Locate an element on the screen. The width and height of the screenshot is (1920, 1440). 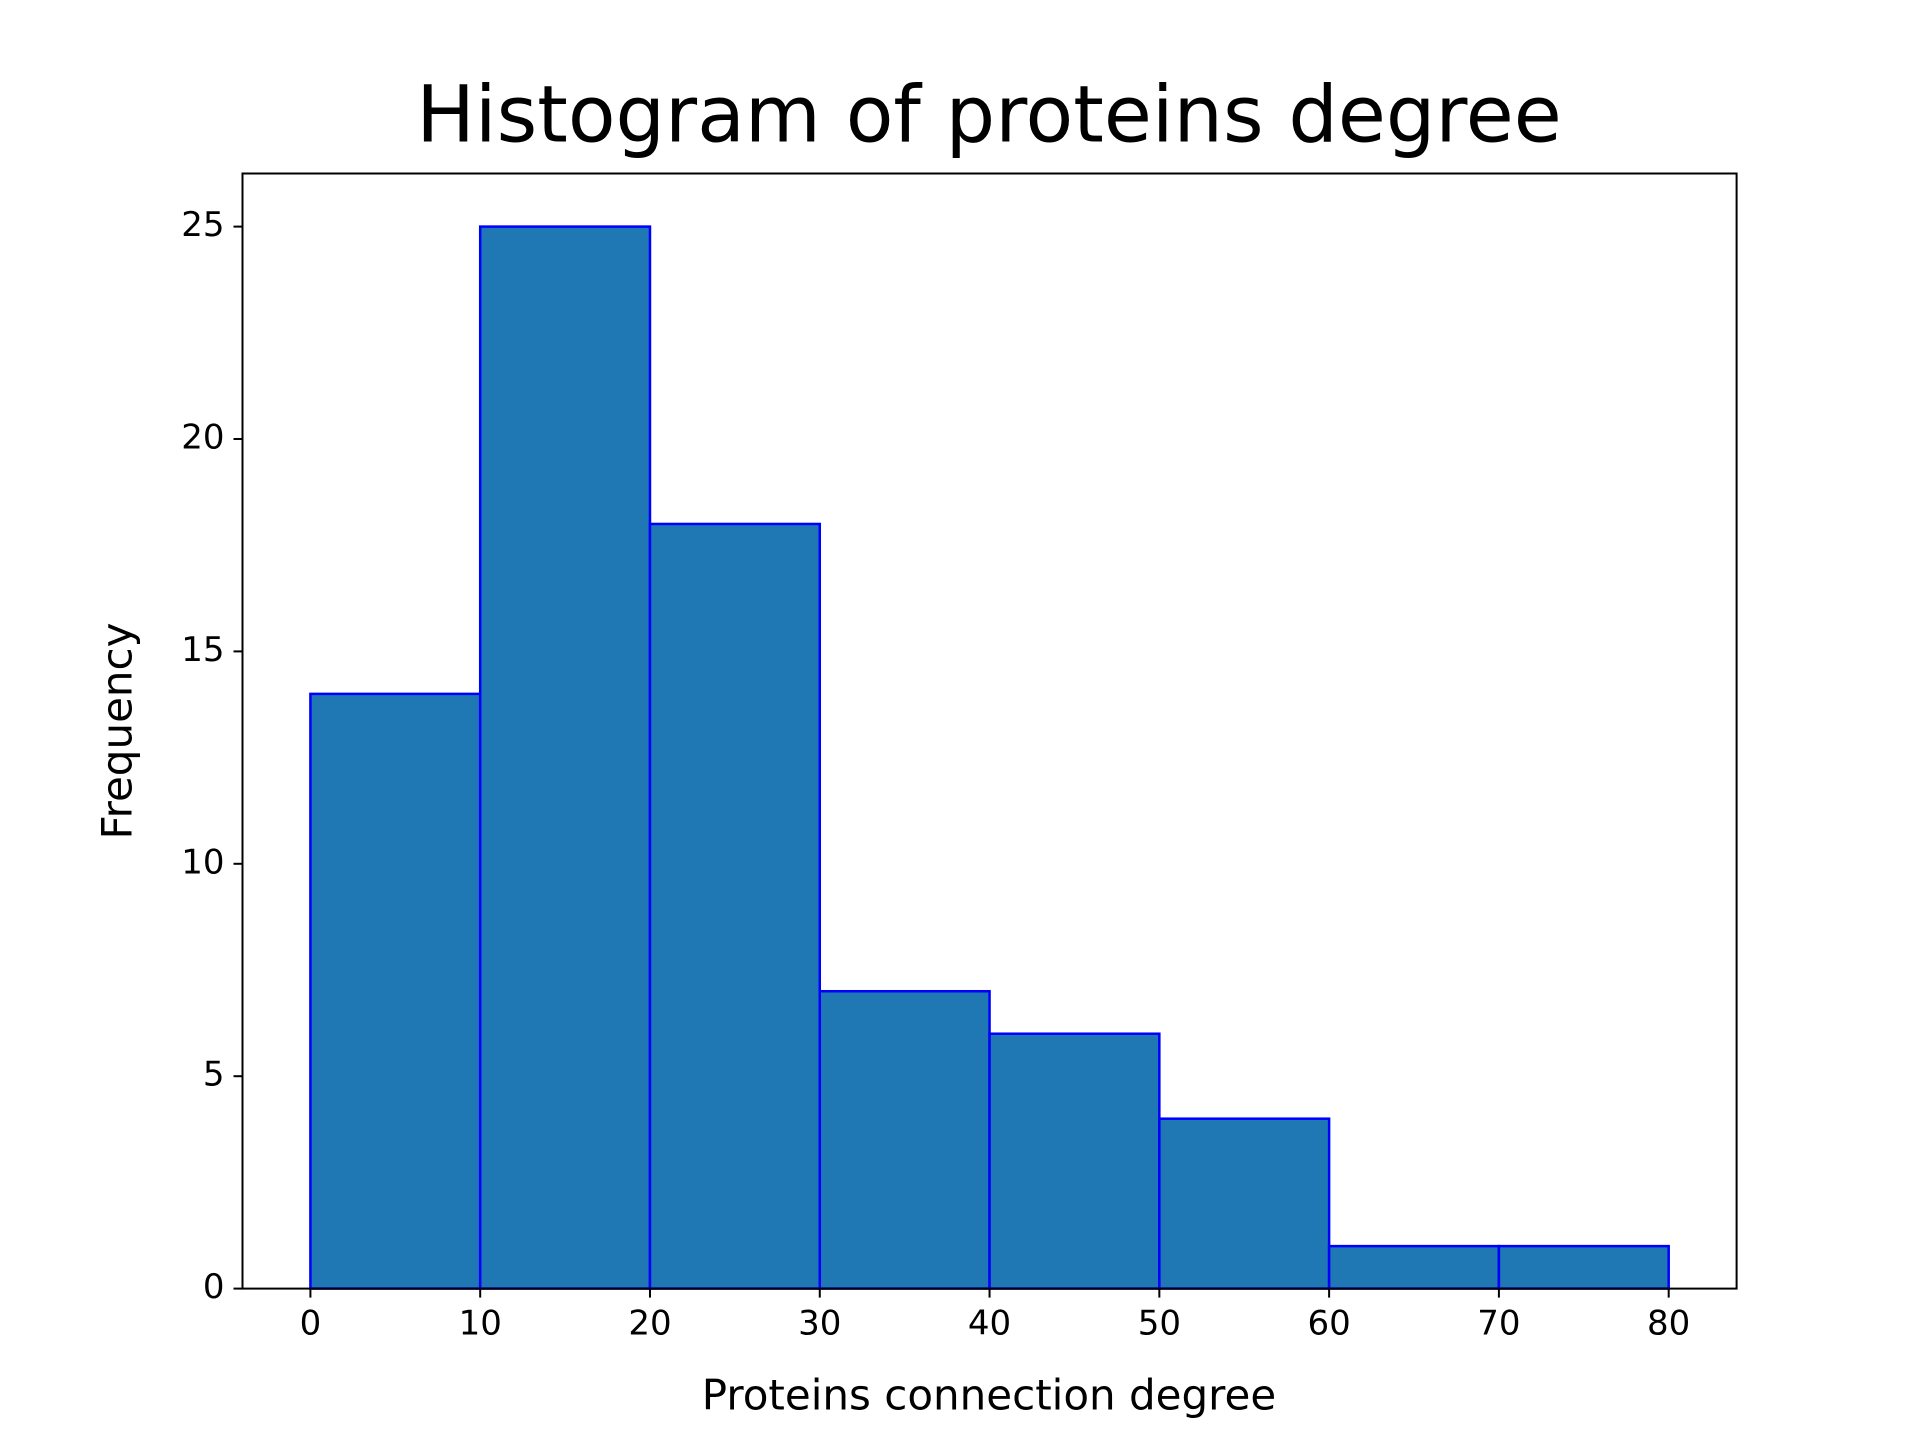
y-axis-label: Frequency is located at coordinates (117, 731).